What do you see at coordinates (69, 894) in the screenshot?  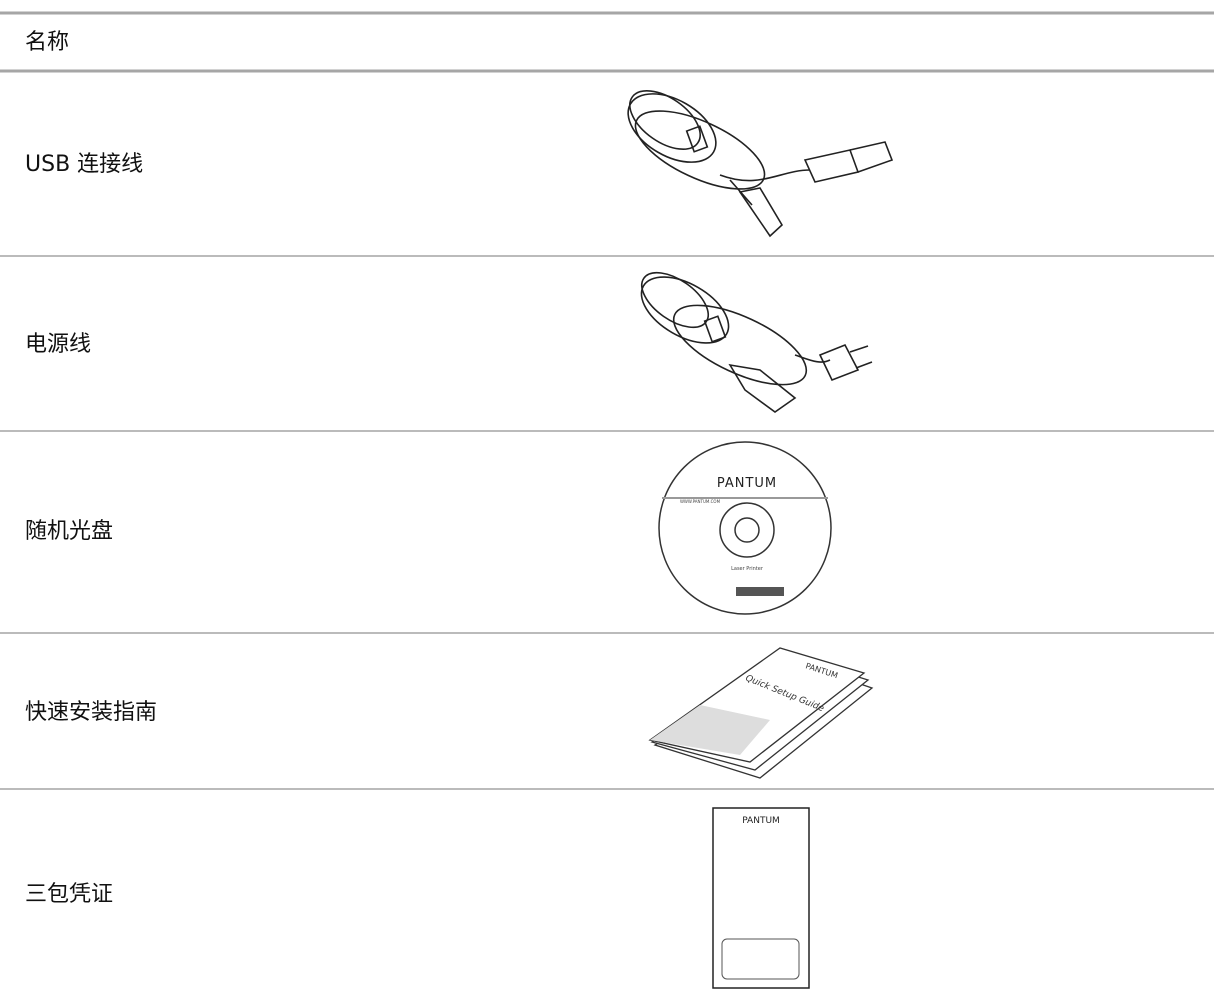 I see `item-name: 三包凭证` at bounding box center [69, 894].